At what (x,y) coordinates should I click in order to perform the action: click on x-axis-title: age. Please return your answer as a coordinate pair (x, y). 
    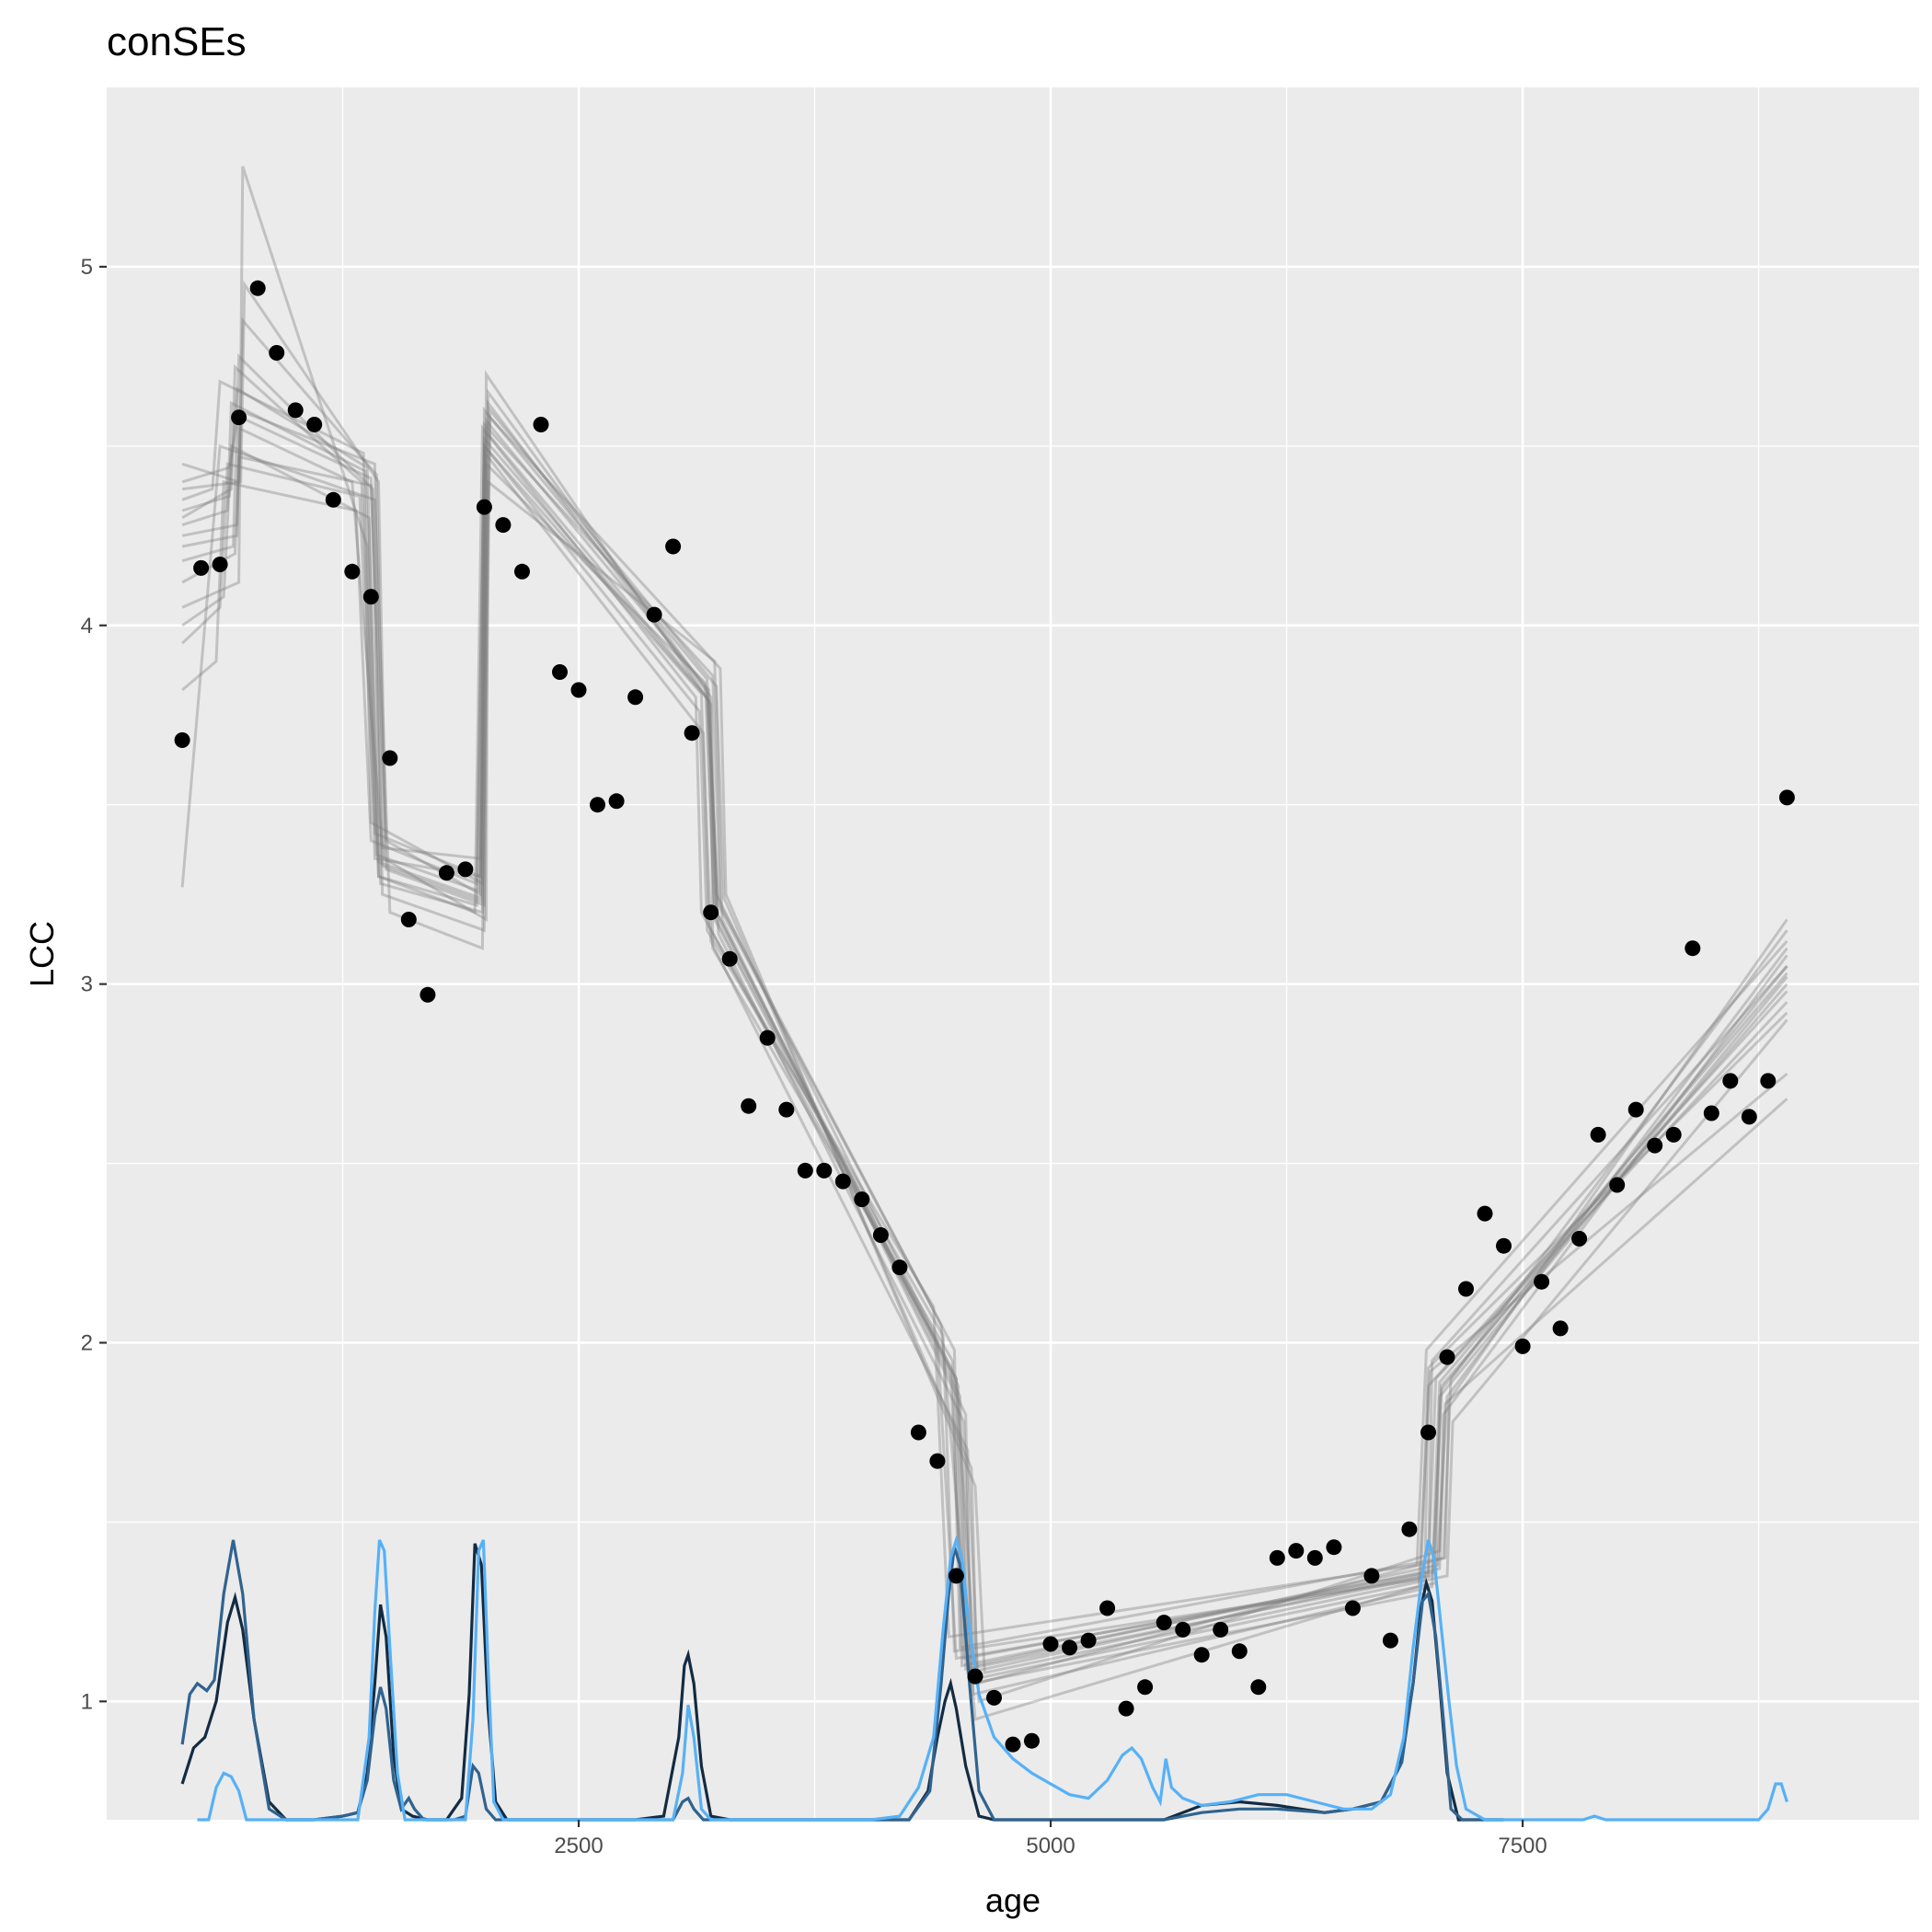
    Looking at the image, I should click on (1013, 1900).